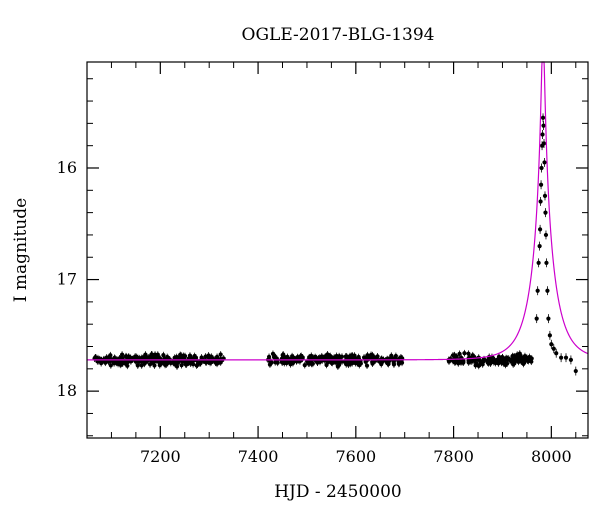  I want to click on y-tick-label: 17, so click(67, 279).